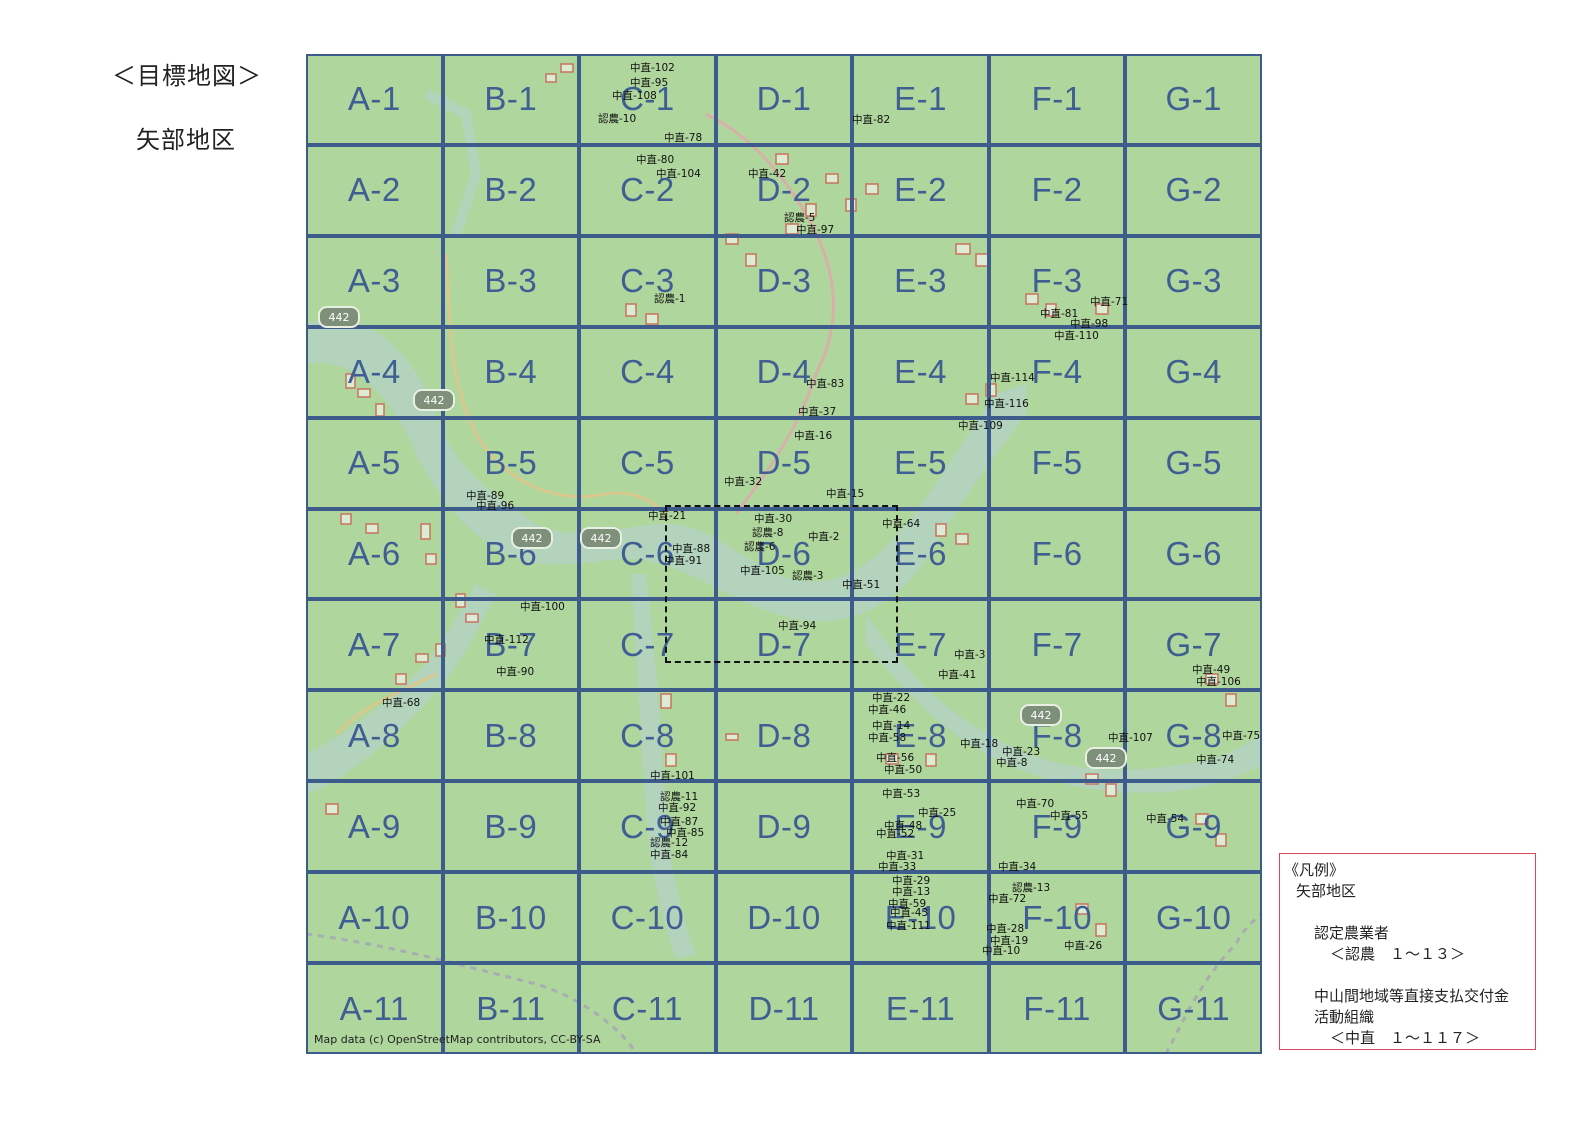 Image resolution: width=1589 pixels, height=1123 pixels. What do you see at coordinates (647, 736) in the screenshot?
I see `grid-cell: C-8` at bounding box center [647, 736].